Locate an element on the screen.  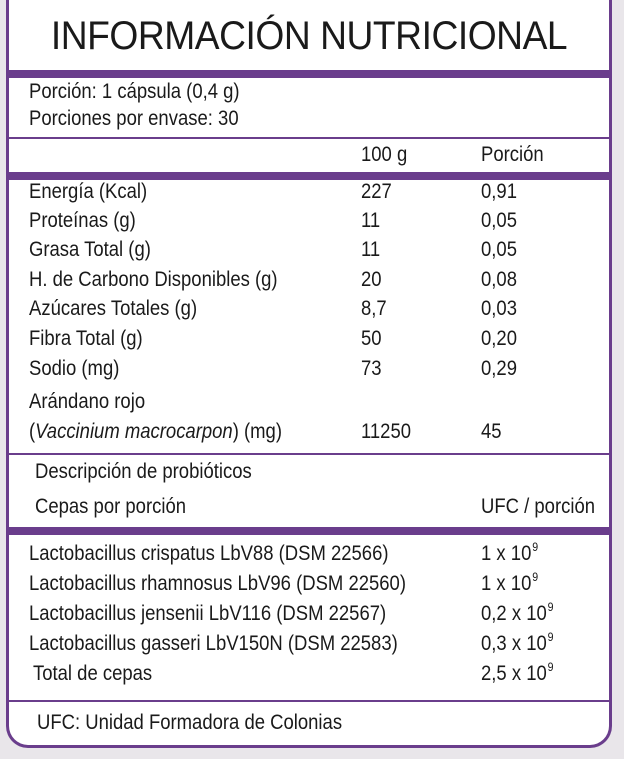
paren-open: ( is located at coordinates (32, 431).